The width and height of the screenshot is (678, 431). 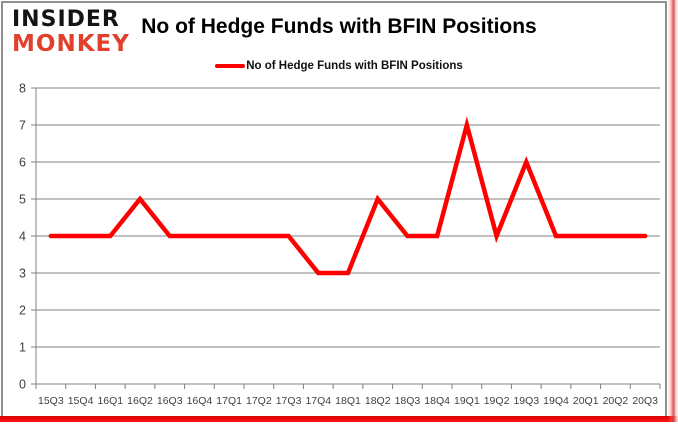 What do you see at coordinates (22, 385) in the screenshot?
I see `y-axis-label: 0` at bounding box center [22, 385].